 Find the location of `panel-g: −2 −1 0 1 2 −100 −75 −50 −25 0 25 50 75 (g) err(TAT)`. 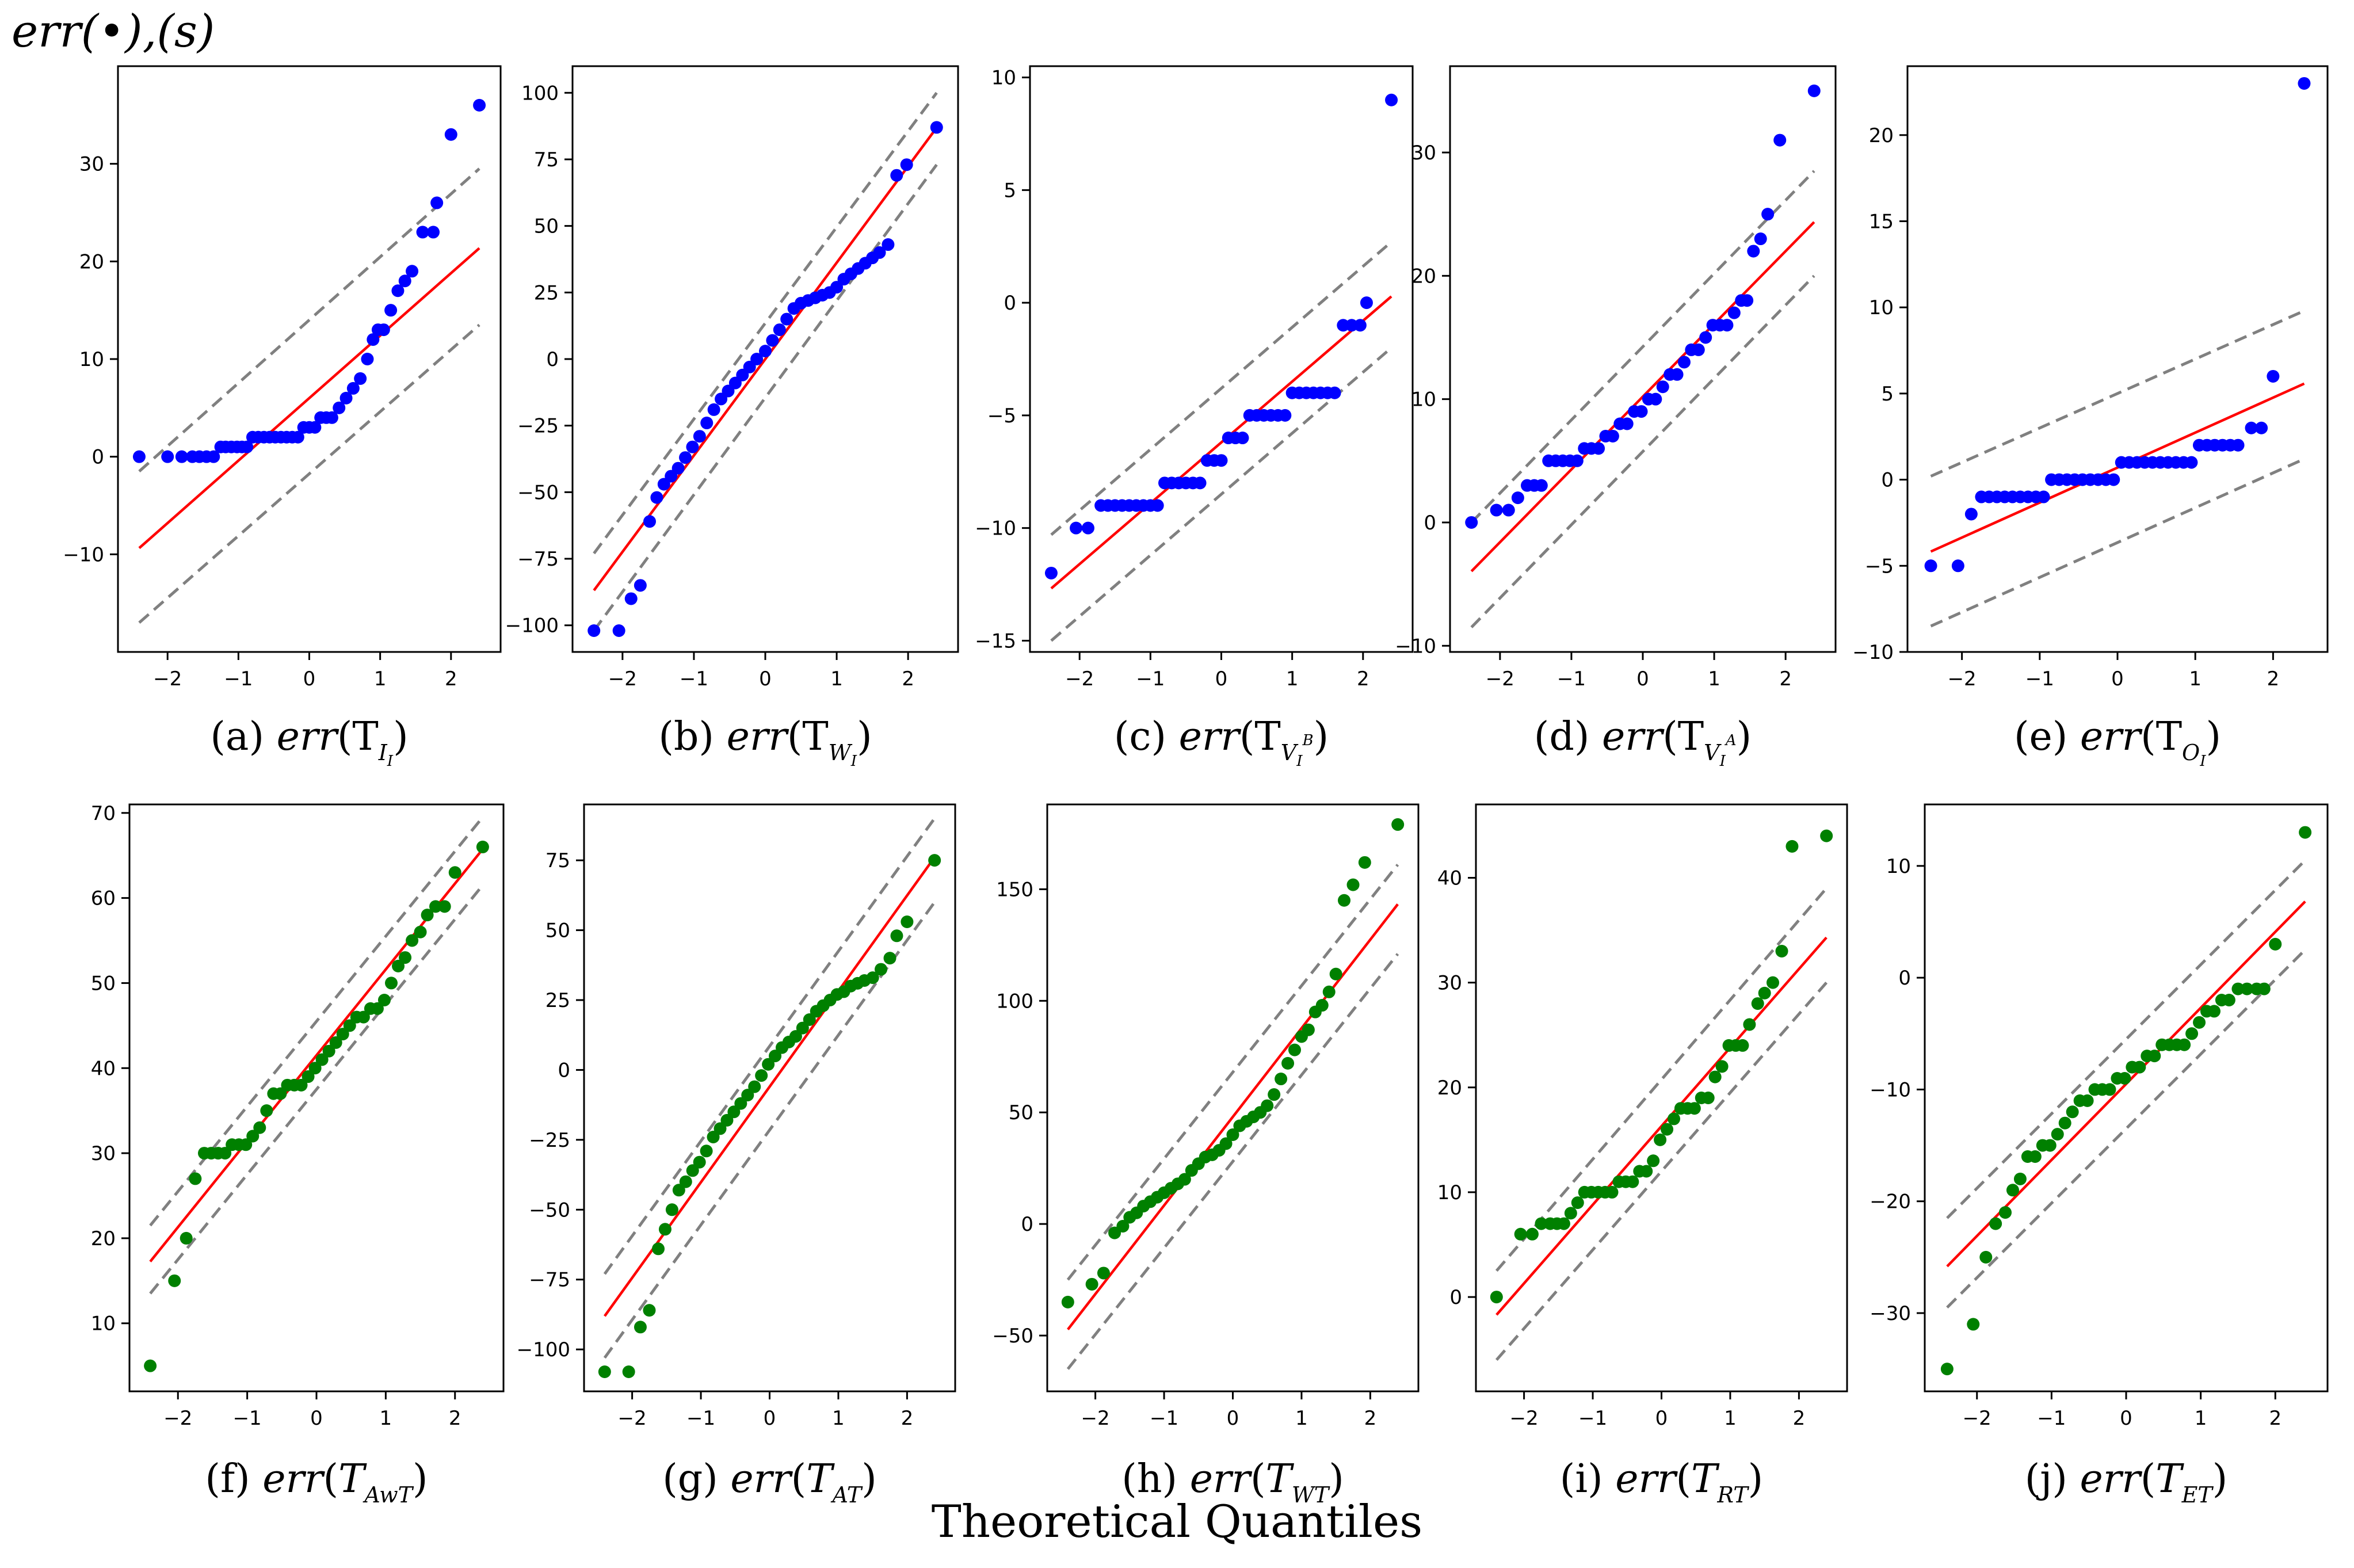

panel-g: −2 −1 0 1 2 −100 −75 −50 −25 0 25 50 75 (g) err(TAT) is located at coordinates (736, 1155).